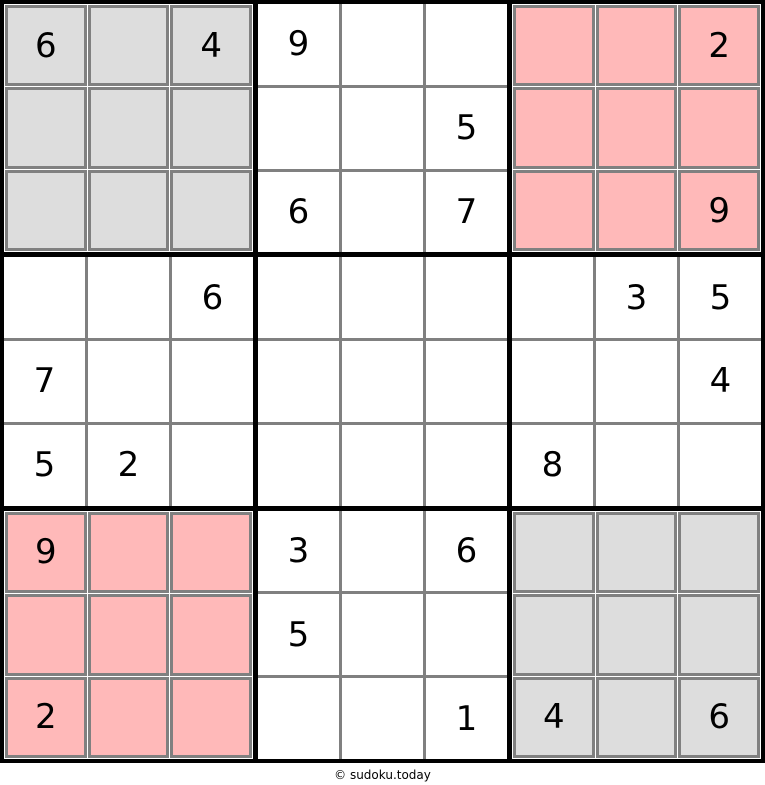  What do you see at coordinates (636, 552) in the screenshot?
I see `cell-r7c8` at bounding box center [636, 552].